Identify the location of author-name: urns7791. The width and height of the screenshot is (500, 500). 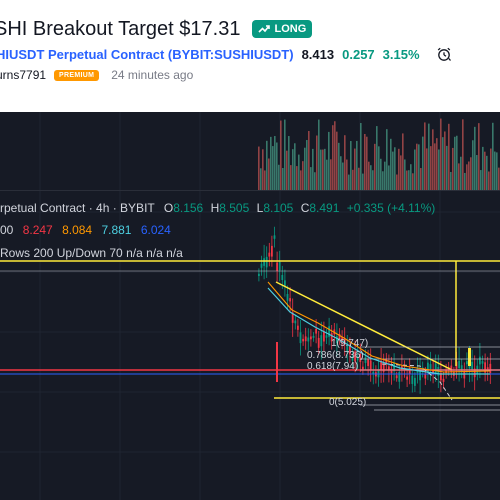
(23, 75).